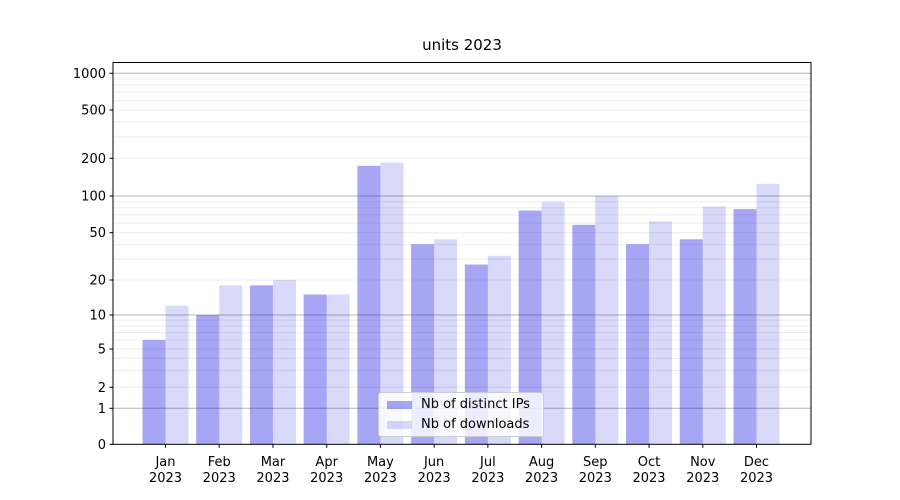 Image resolution: width=900 pixels, height=500 pixels. I want to click on y-tick-label: 100, so click(93, 197).